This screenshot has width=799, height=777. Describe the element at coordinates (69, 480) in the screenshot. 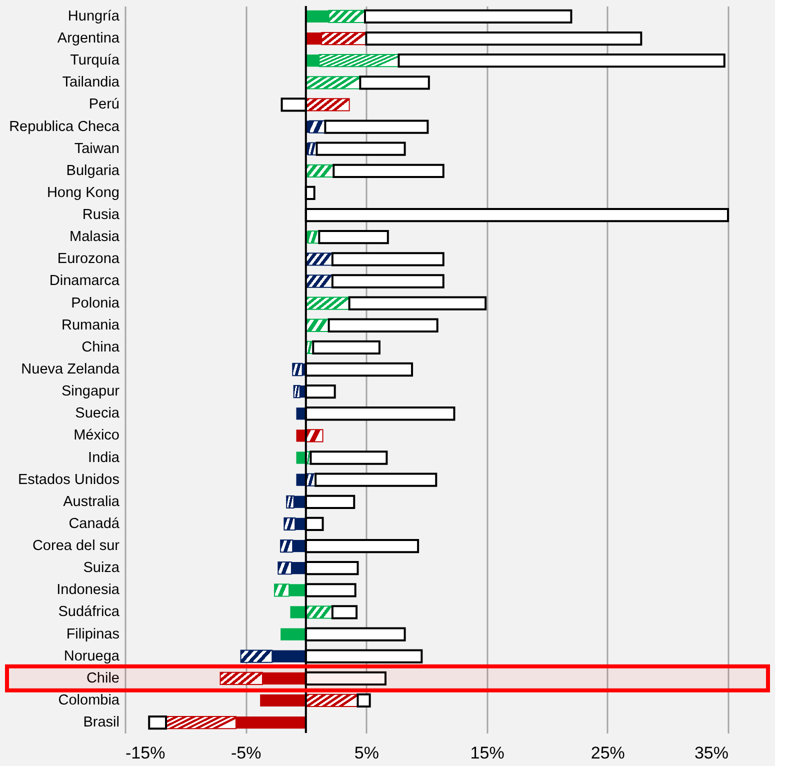

I see `y-tick-label: Estados Unidos` at that location.